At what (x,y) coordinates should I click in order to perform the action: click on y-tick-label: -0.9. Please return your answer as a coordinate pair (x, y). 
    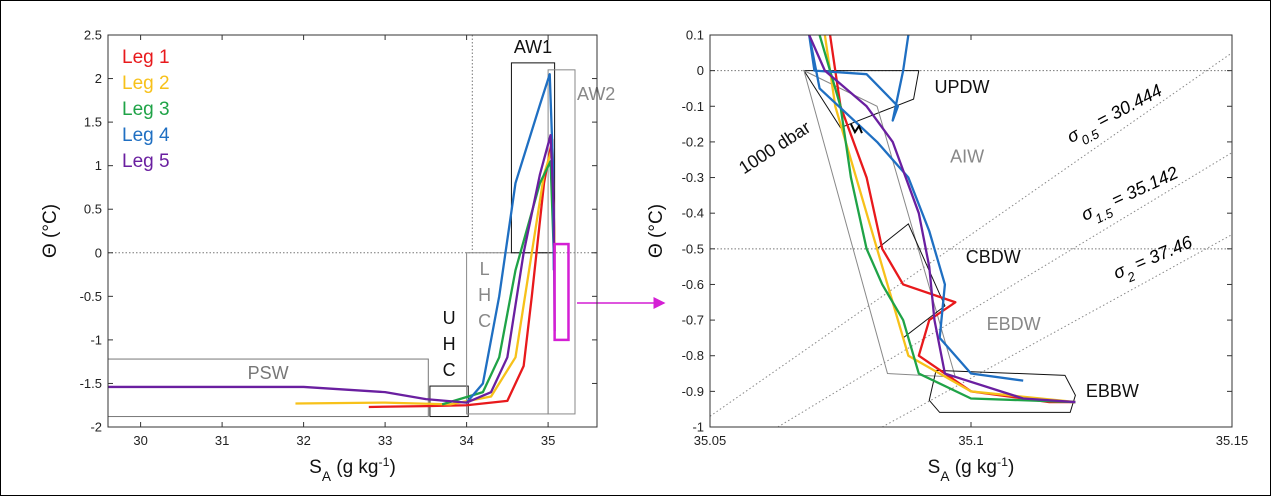
    Looking at the image, I should click on (693, 391).